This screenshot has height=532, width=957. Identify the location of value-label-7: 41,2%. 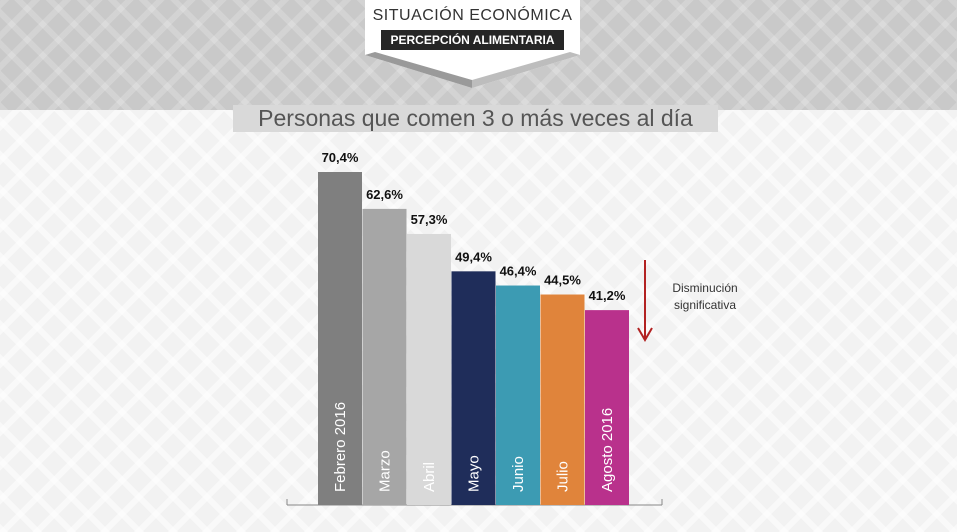
(607, 295).